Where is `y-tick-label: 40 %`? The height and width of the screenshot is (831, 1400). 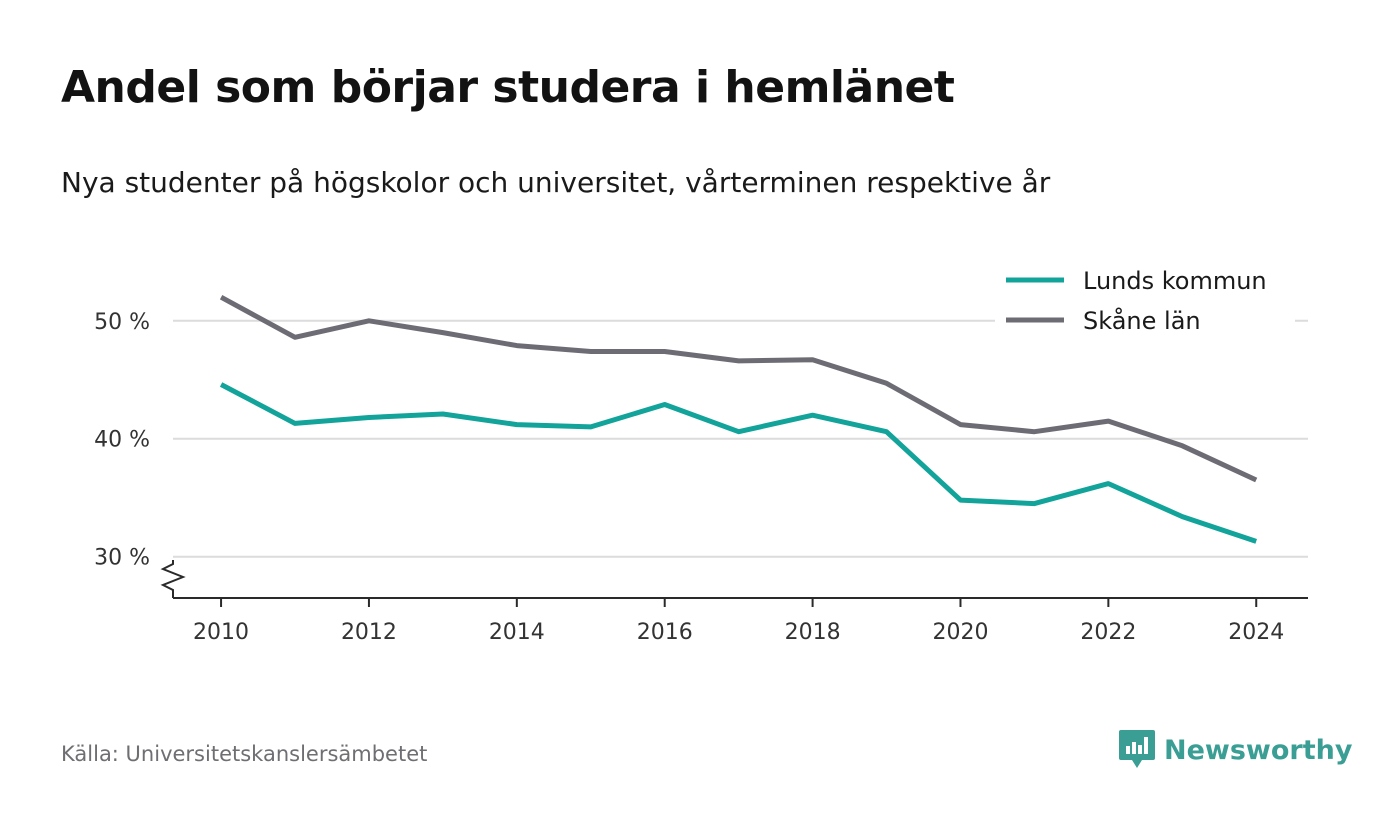
y-tick-label: 40 % is located at coordinates (122, 440).